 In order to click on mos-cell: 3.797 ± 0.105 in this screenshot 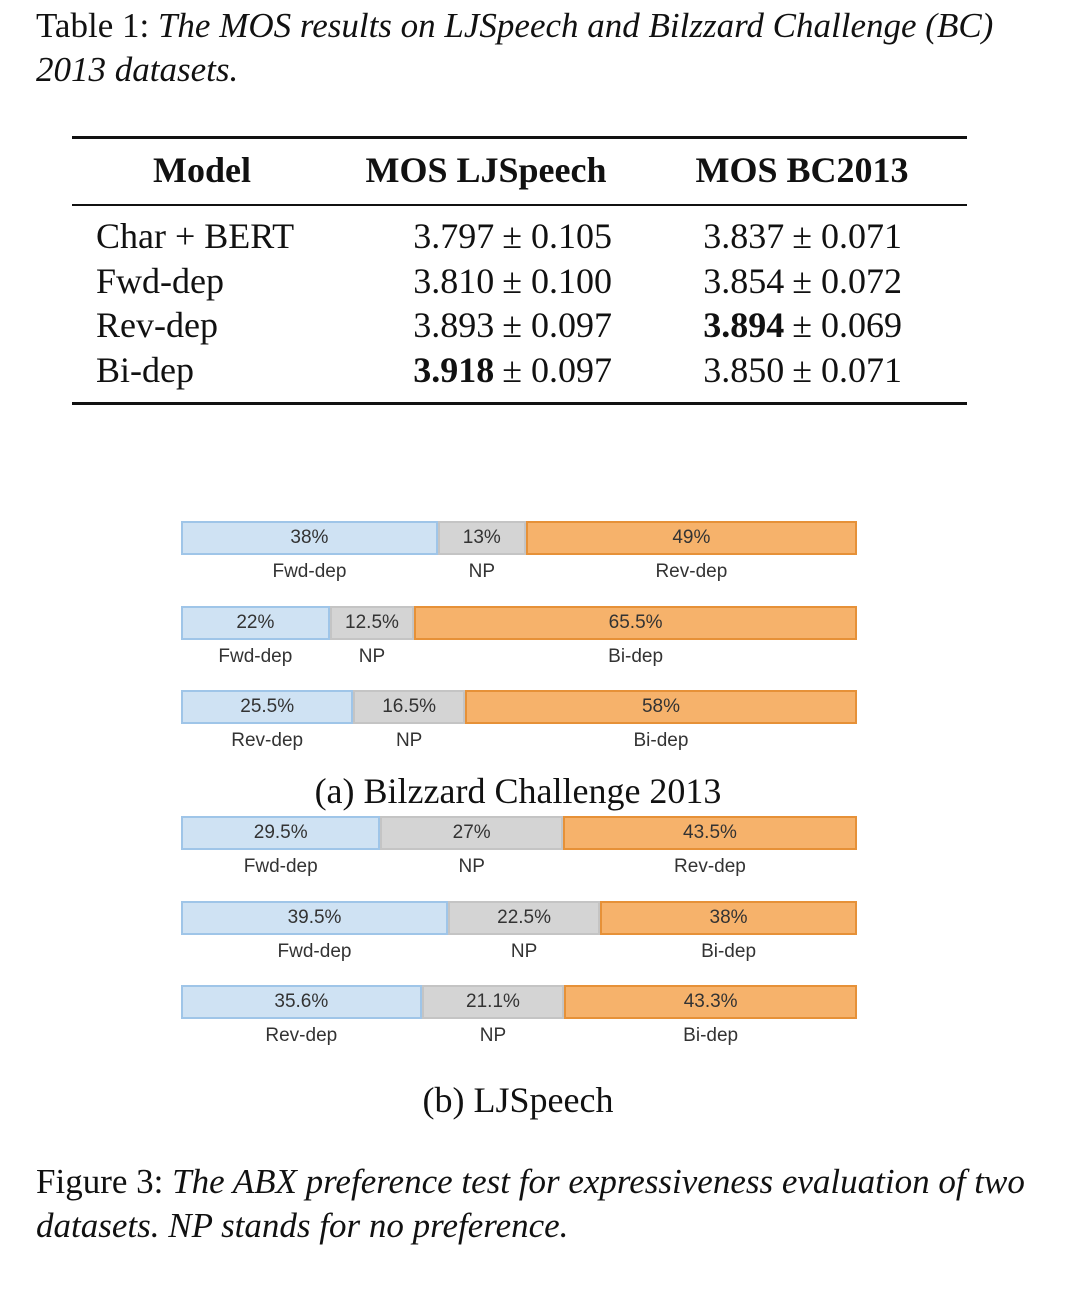, I will do `click(512, 236)`.